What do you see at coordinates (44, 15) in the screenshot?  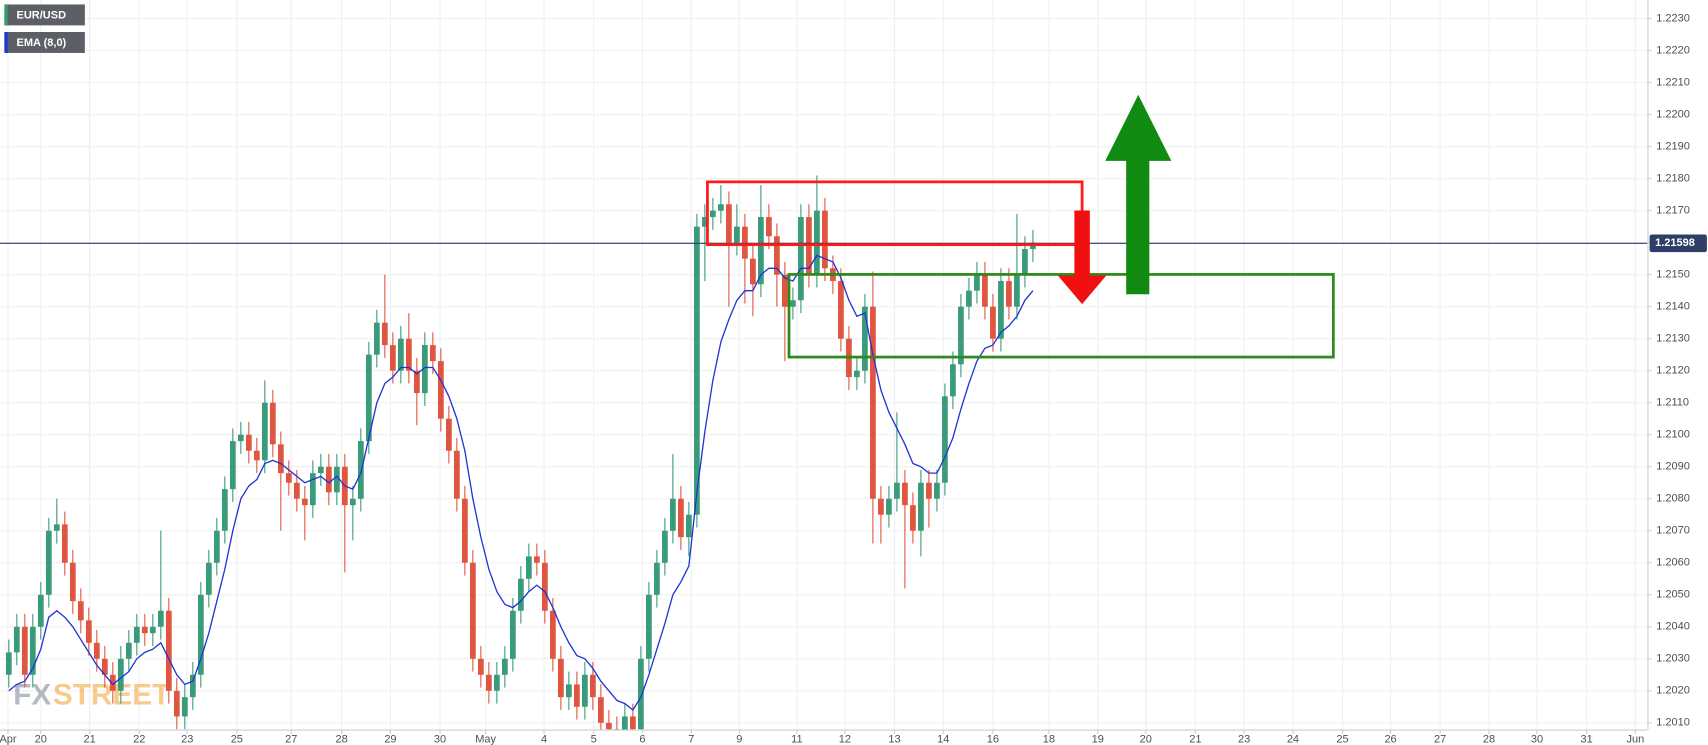 I see `legend-box` at bounding box center [44, 15].